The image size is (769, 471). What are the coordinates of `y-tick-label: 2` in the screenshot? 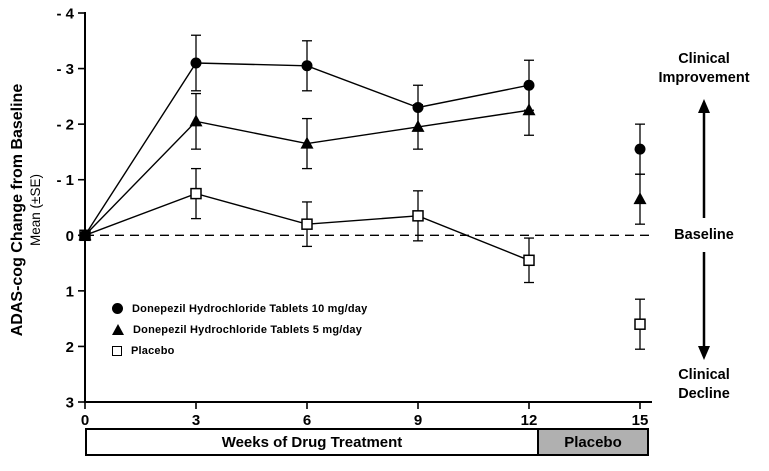 It's located at (70, 347).